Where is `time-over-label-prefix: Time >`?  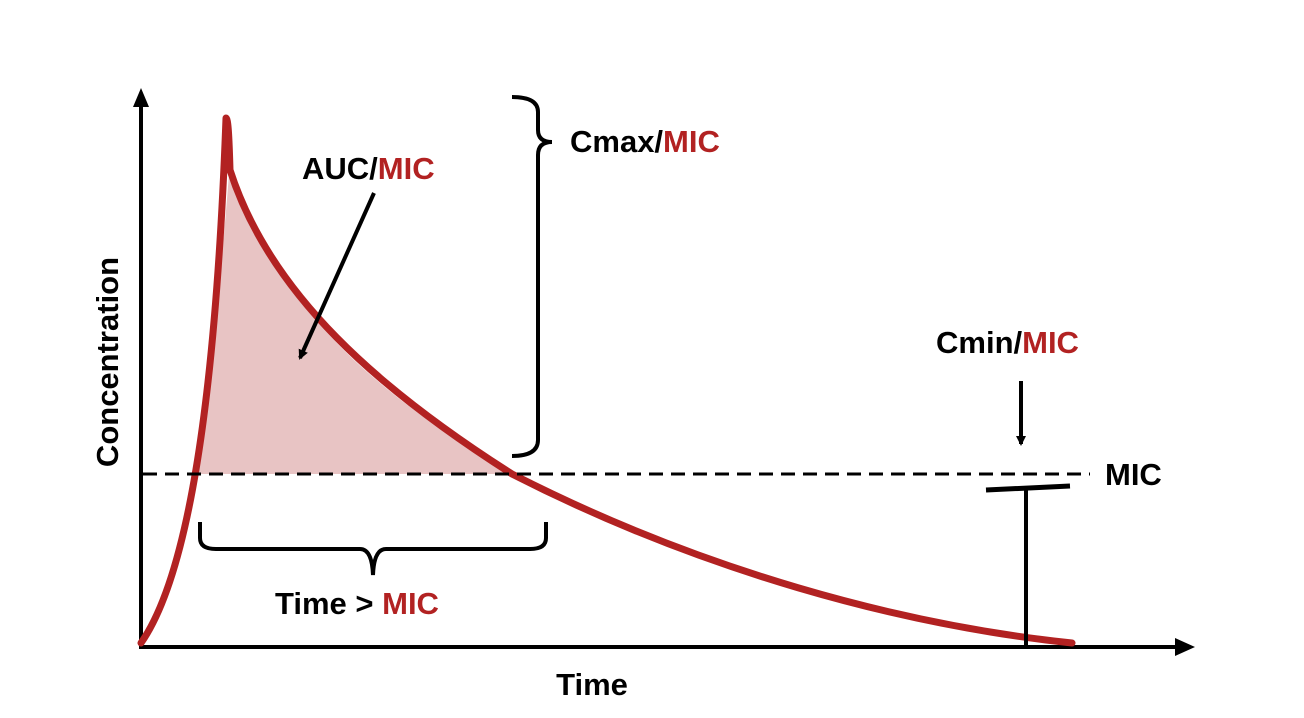
time-over-label-prefix: Time > is located at coordinates (328, 603).